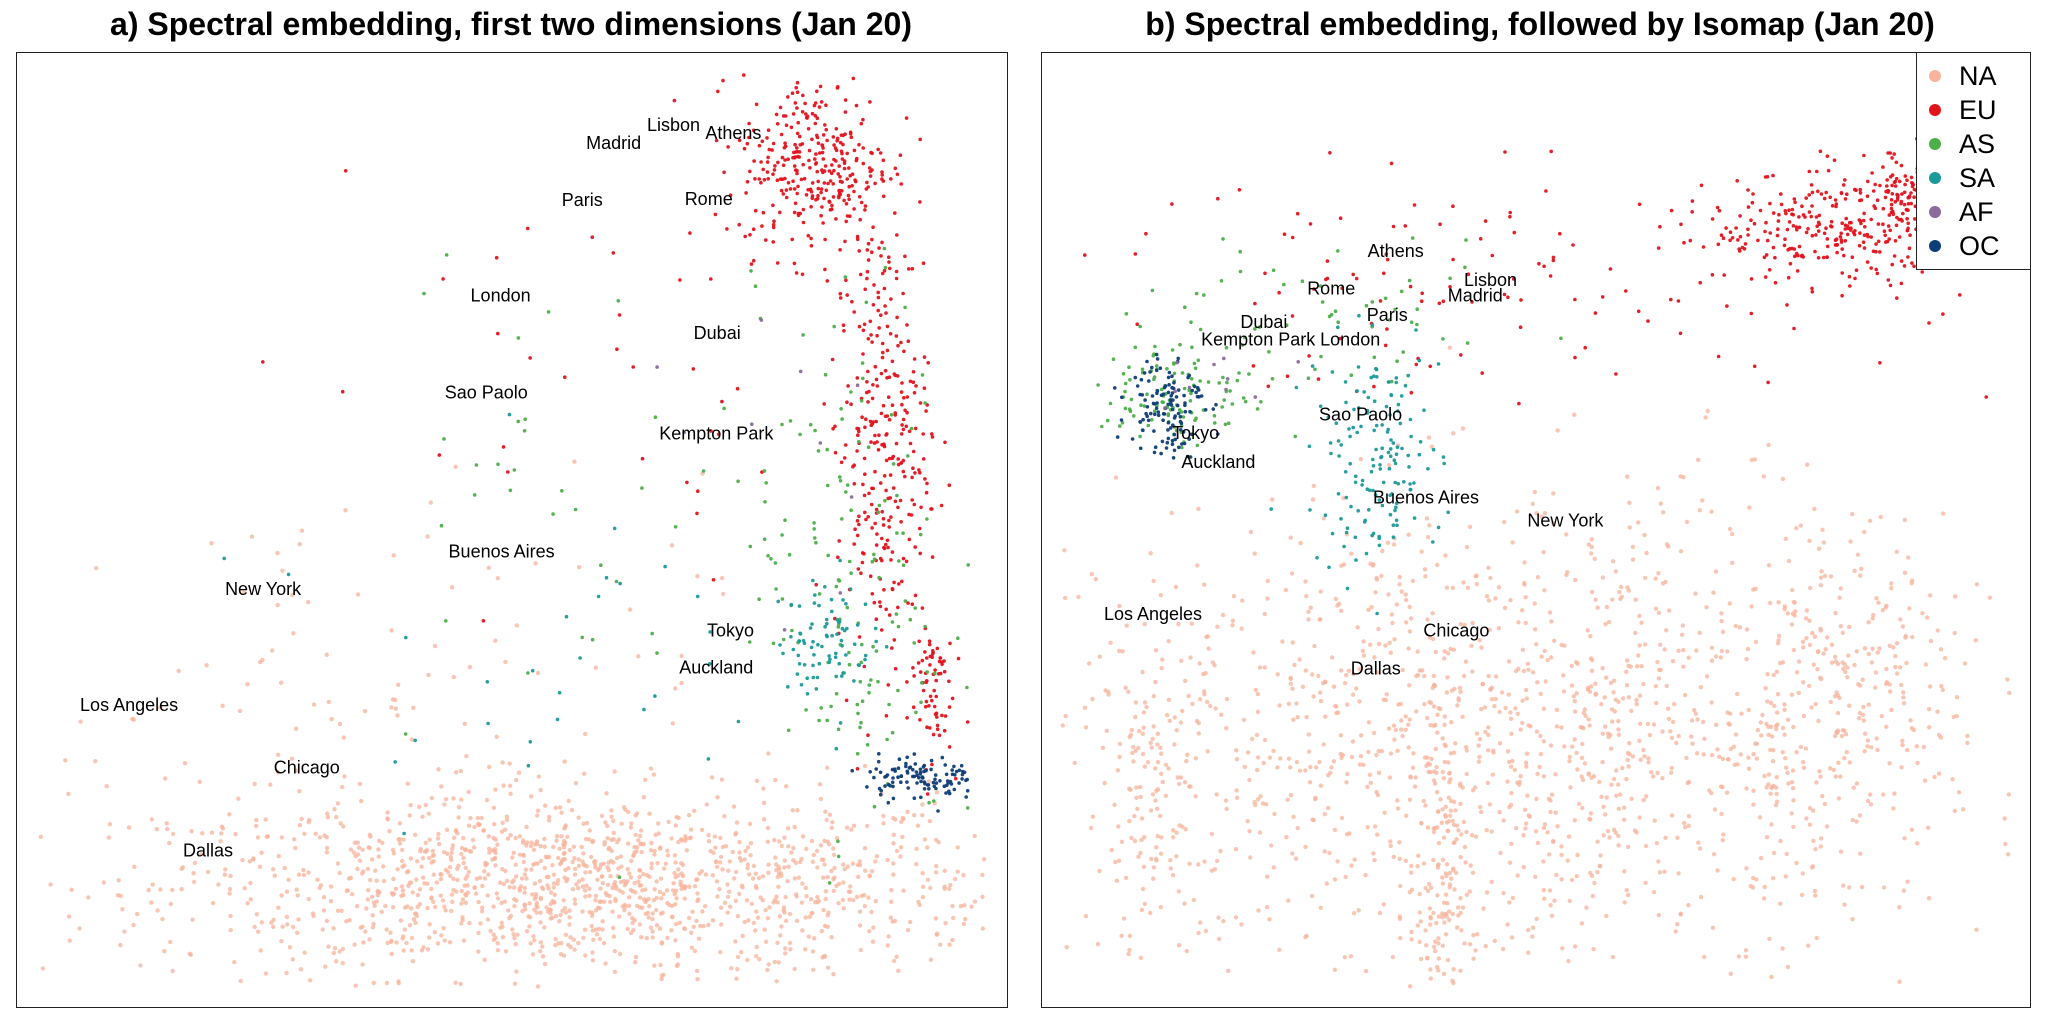  I want to click on city-label: Tokyo, so click(730, 630).